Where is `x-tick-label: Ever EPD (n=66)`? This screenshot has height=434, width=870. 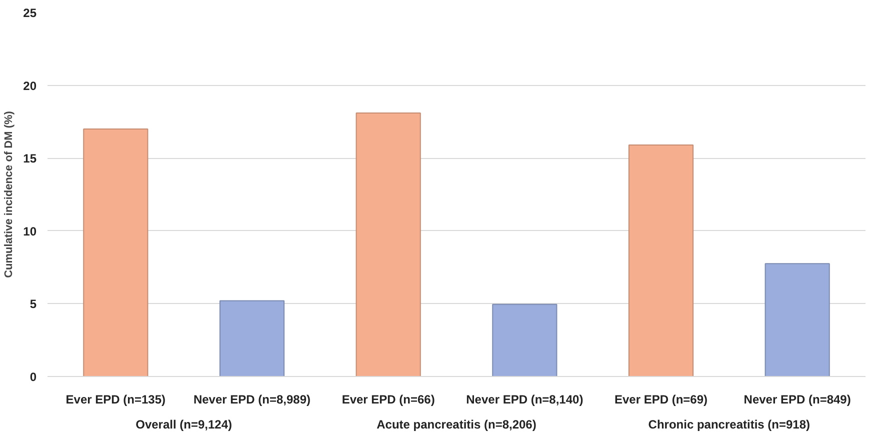
x-tick-label: Ever EPD (n=66) is located at coordinates (388, 399).